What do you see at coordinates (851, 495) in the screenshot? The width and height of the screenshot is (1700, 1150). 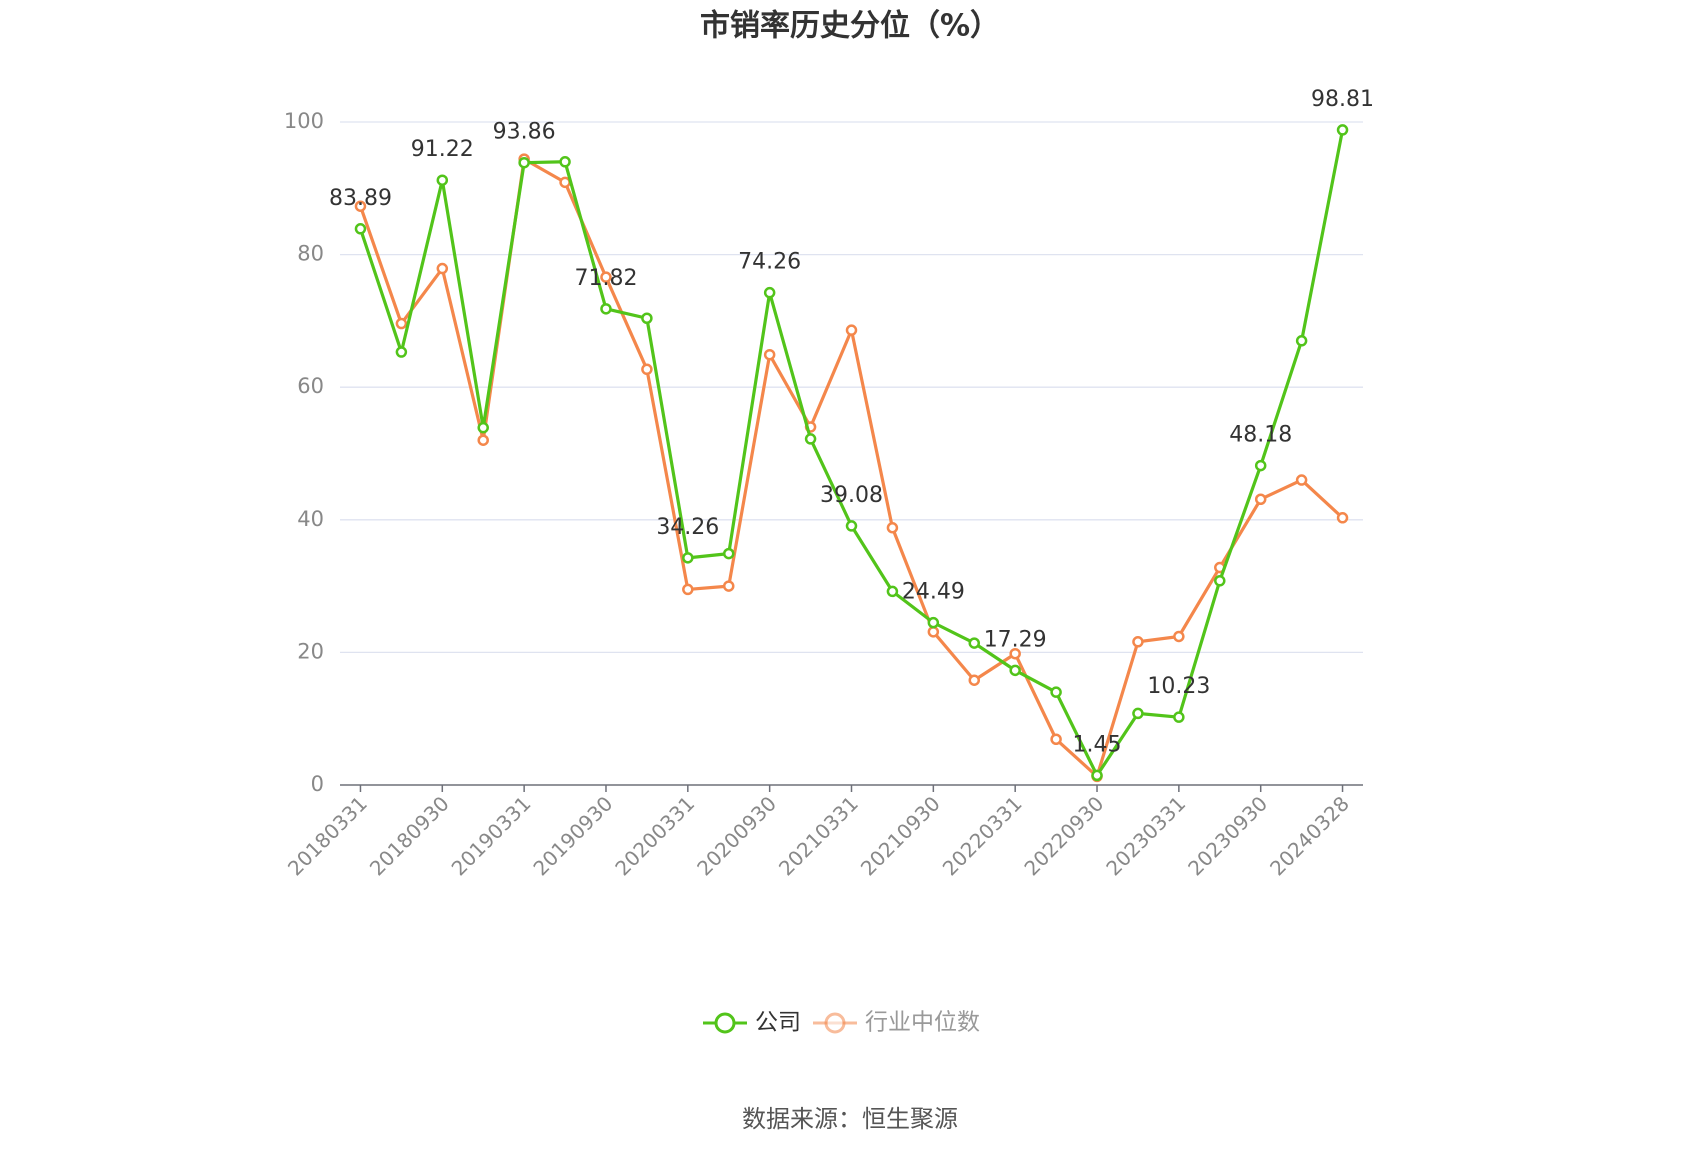 I see `data-label: 39.08` at bounding box center [851, 495].